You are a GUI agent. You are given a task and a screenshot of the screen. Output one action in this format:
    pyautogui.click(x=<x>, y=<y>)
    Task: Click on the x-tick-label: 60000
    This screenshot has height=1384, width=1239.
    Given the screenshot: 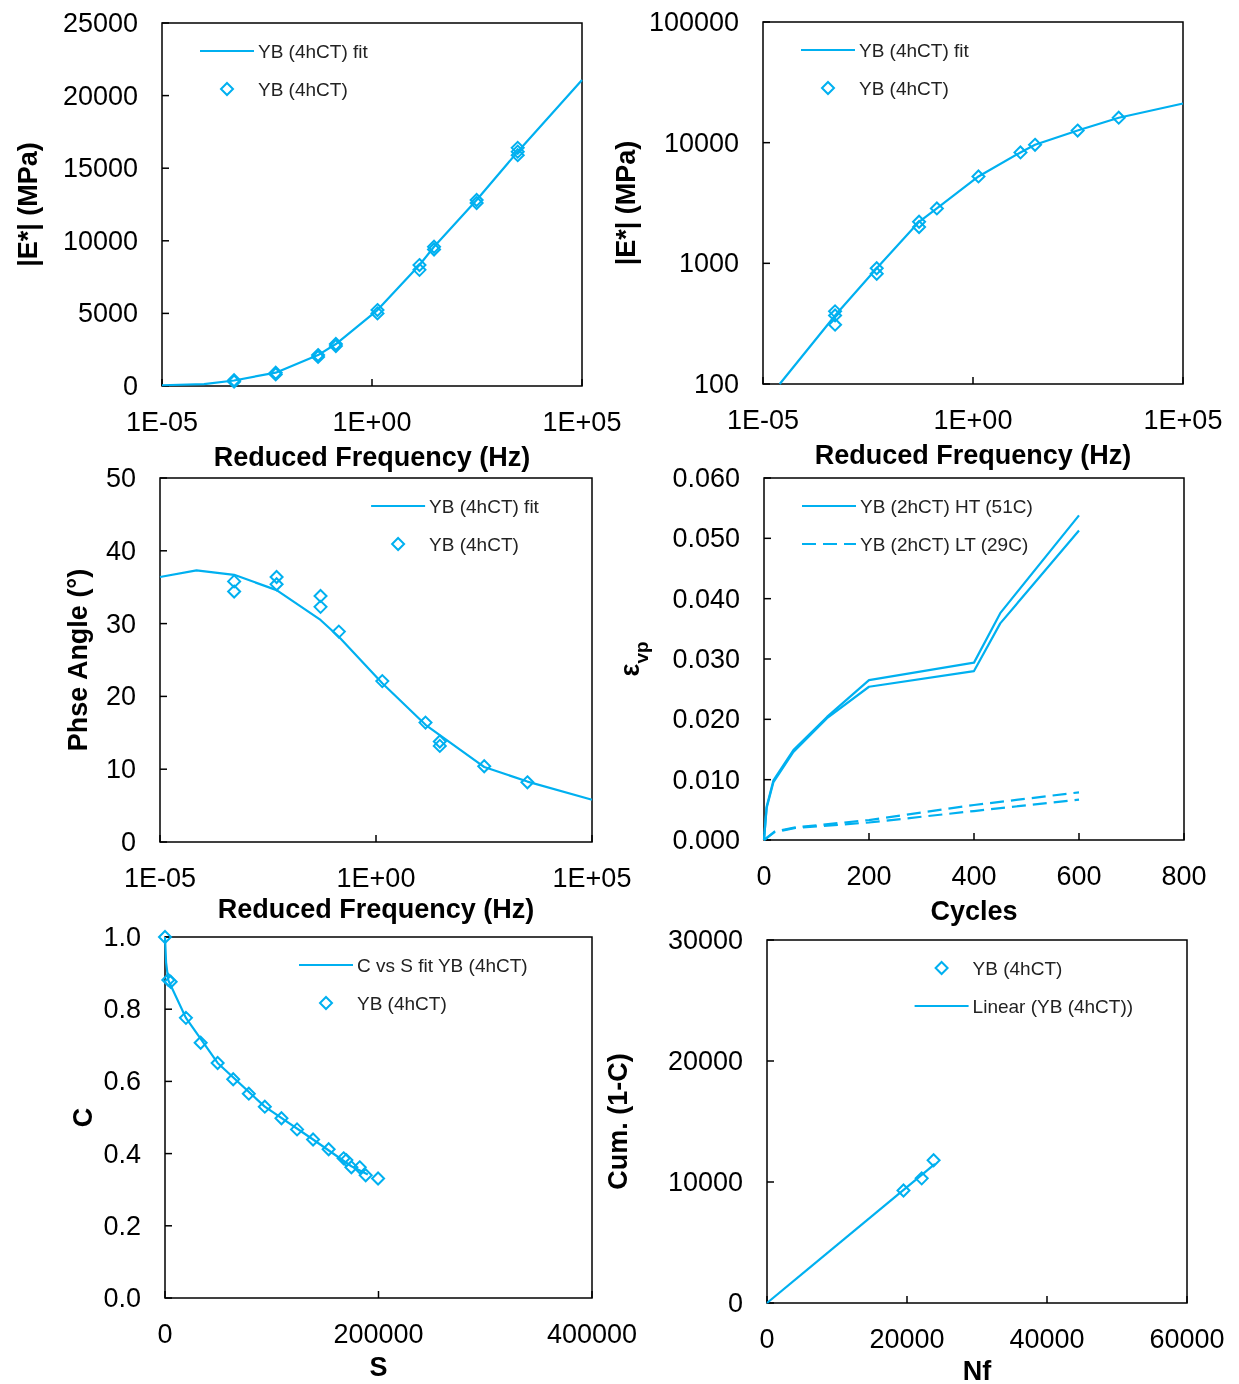 What is the action you would take?
    pyautogui.click(x=1187, y=1339)
    